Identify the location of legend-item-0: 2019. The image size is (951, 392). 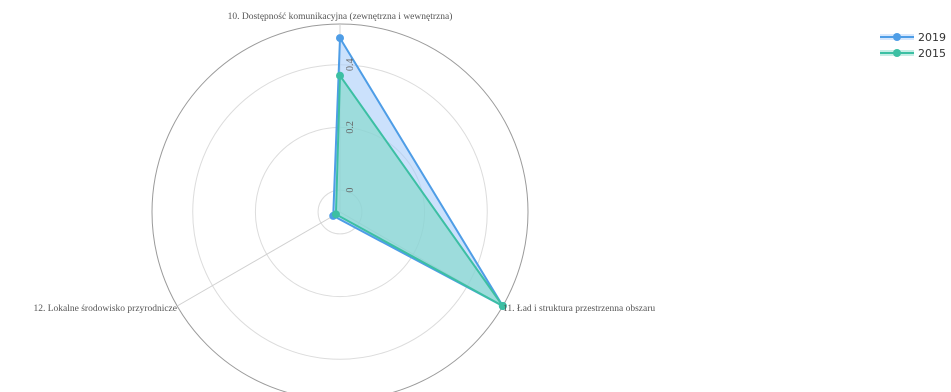
(913, 37).